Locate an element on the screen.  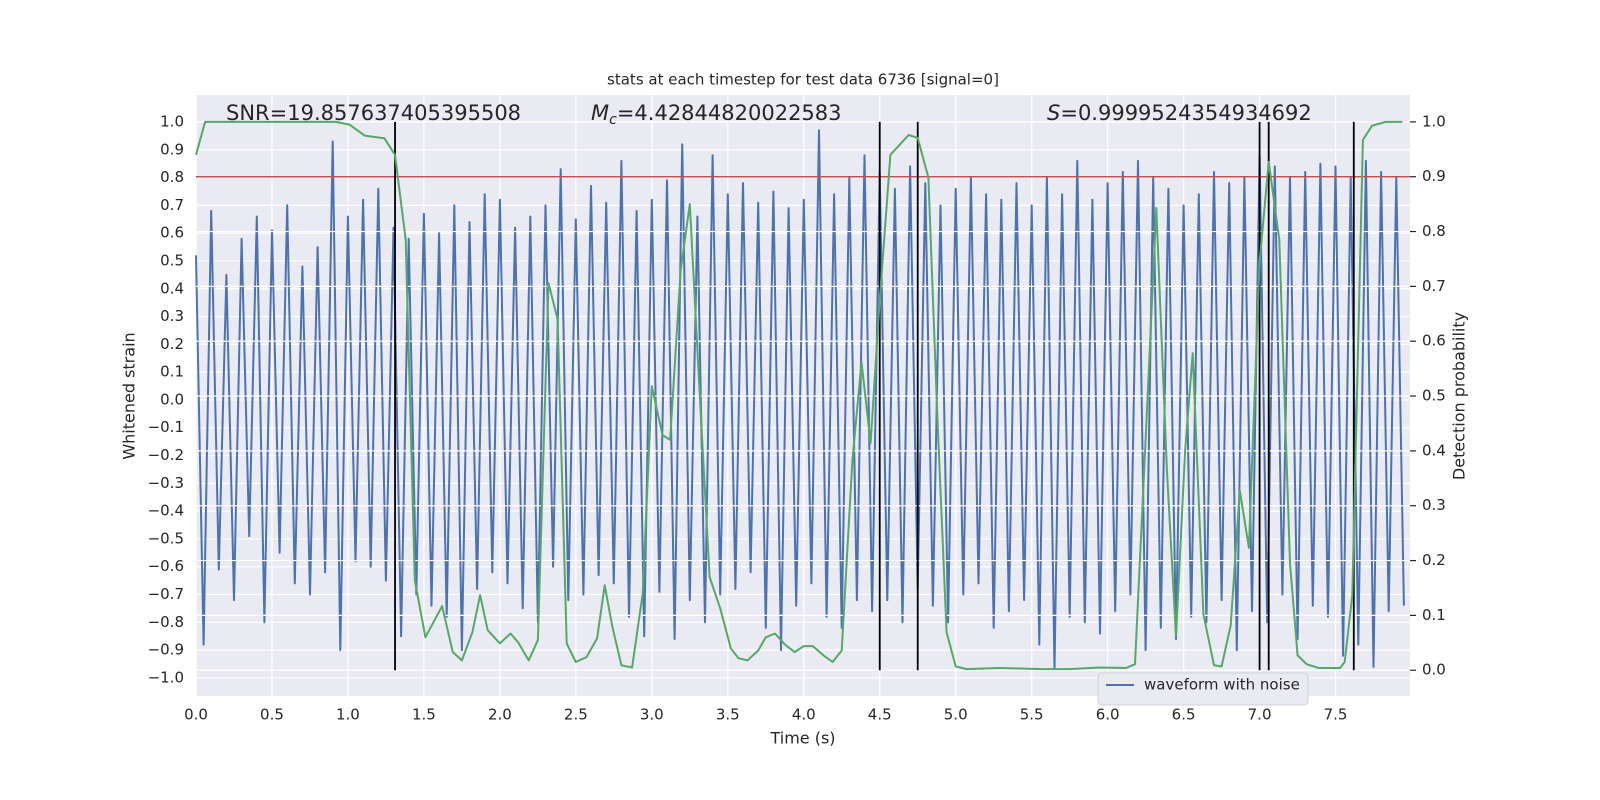
y-tick-label: 0.8 is located at coordinates (172, 177).